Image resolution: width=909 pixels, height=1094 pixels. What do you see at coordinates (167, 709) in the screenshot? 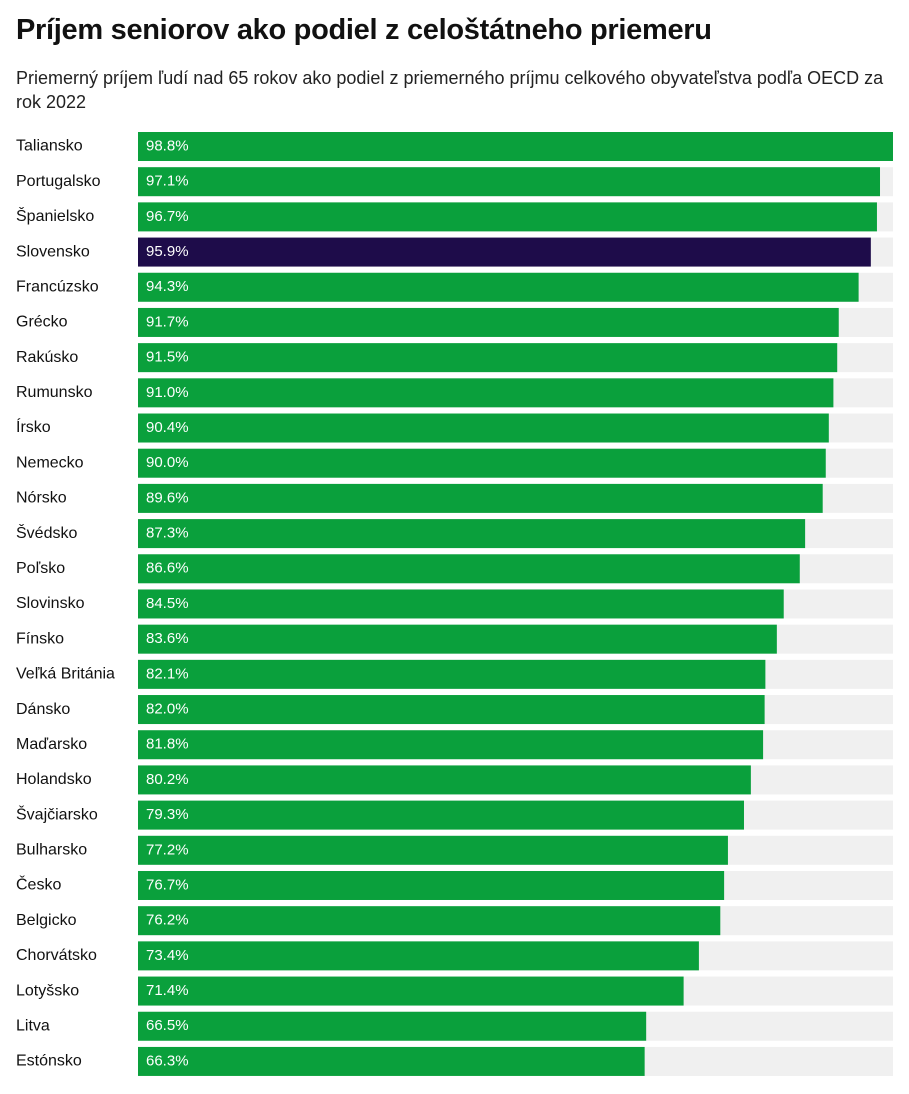
I see `value-label: 82.0%` at bounding box center [167, 709].